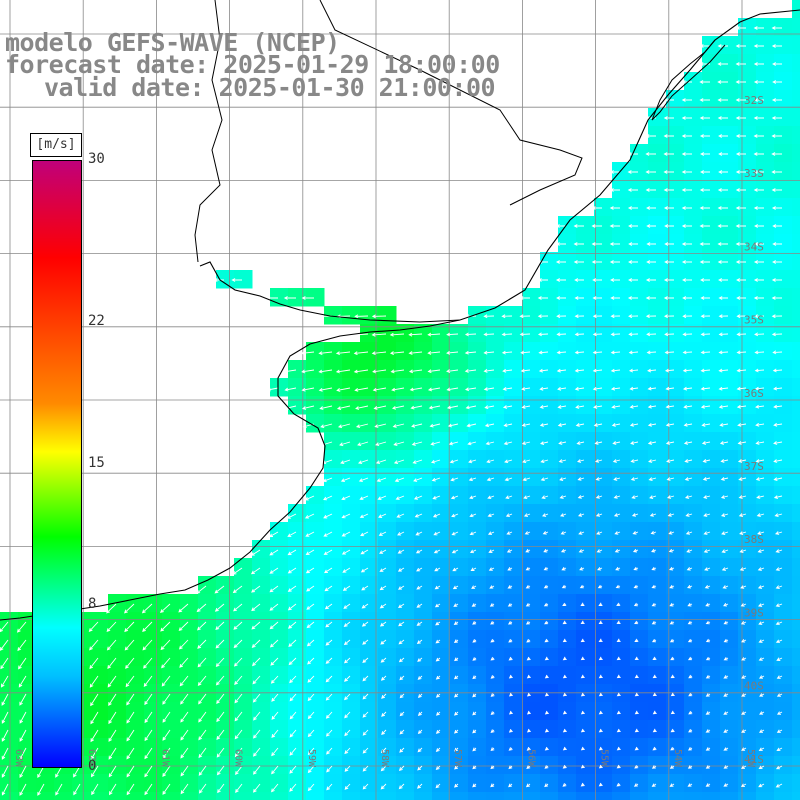 Image resolution: width=800 pixels, height=800 pixels. What do you see at coordinates (530, 758) in the screenshot?
I see `longitude-label: 56W` at bounding box center [530, 758].